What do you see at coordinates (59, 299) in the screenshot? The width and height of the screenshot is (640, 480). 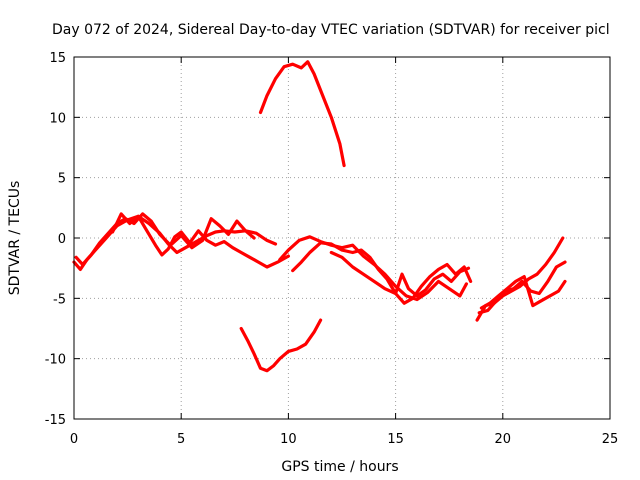 I see `y-tick-label: -5` at bounding box center [59, 299].